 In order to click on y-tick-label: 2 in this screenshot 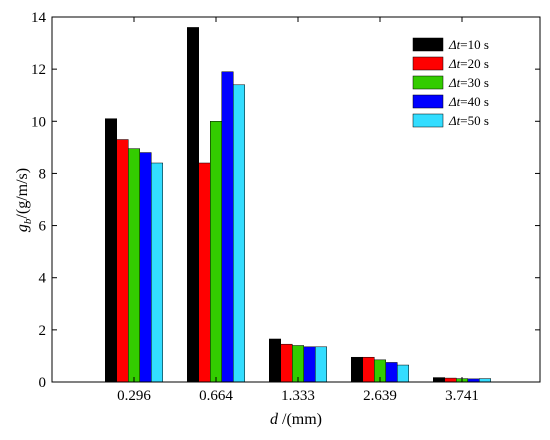, I will do `click(43, 331)`.